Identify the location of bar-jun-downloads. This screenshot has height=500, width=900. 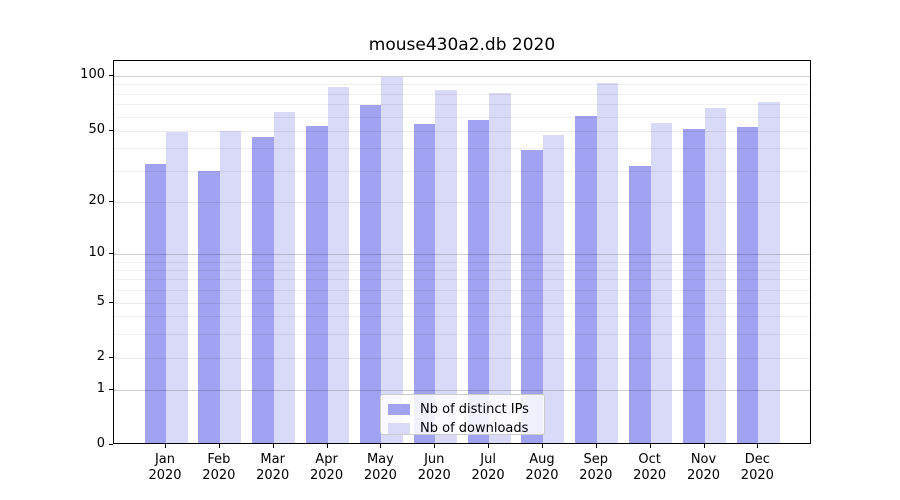
(446, 266).